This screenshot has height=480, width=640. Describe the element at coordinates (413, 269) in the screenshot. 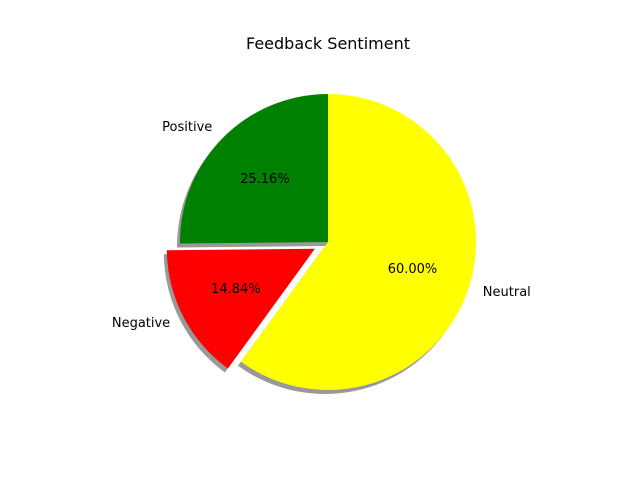

I see `pct-label-neutral: 60.00%` at that location.